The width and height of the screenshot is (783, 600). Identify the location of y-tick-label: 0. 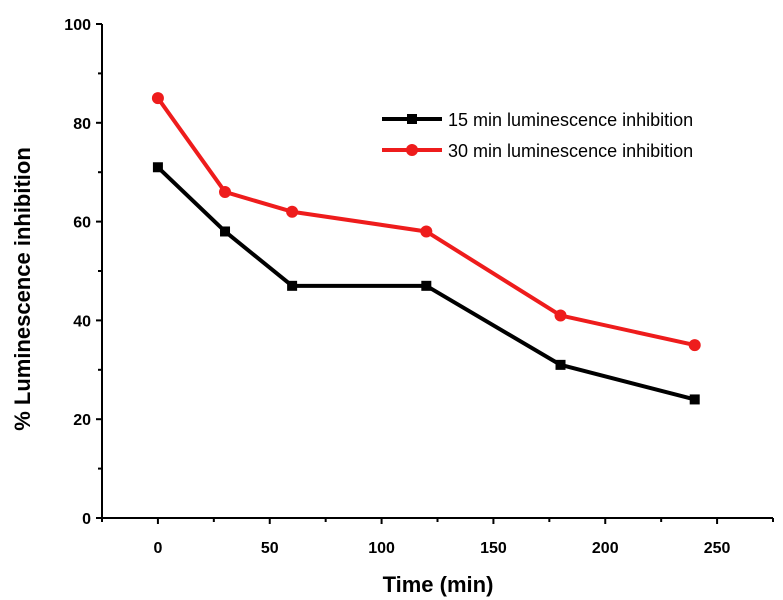
(86, 519).